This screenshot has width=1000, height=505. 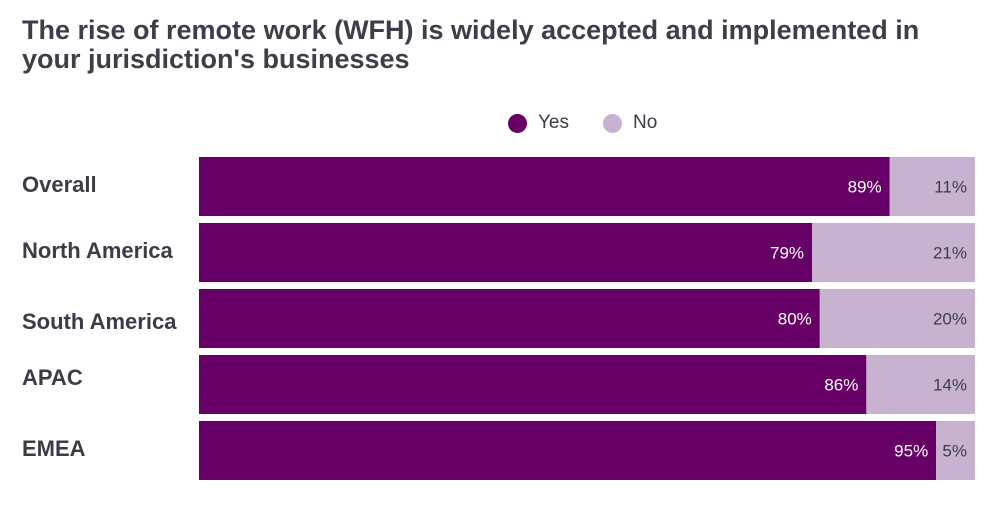 I want to click on bar-no-overall, so click(x=932, y=186).